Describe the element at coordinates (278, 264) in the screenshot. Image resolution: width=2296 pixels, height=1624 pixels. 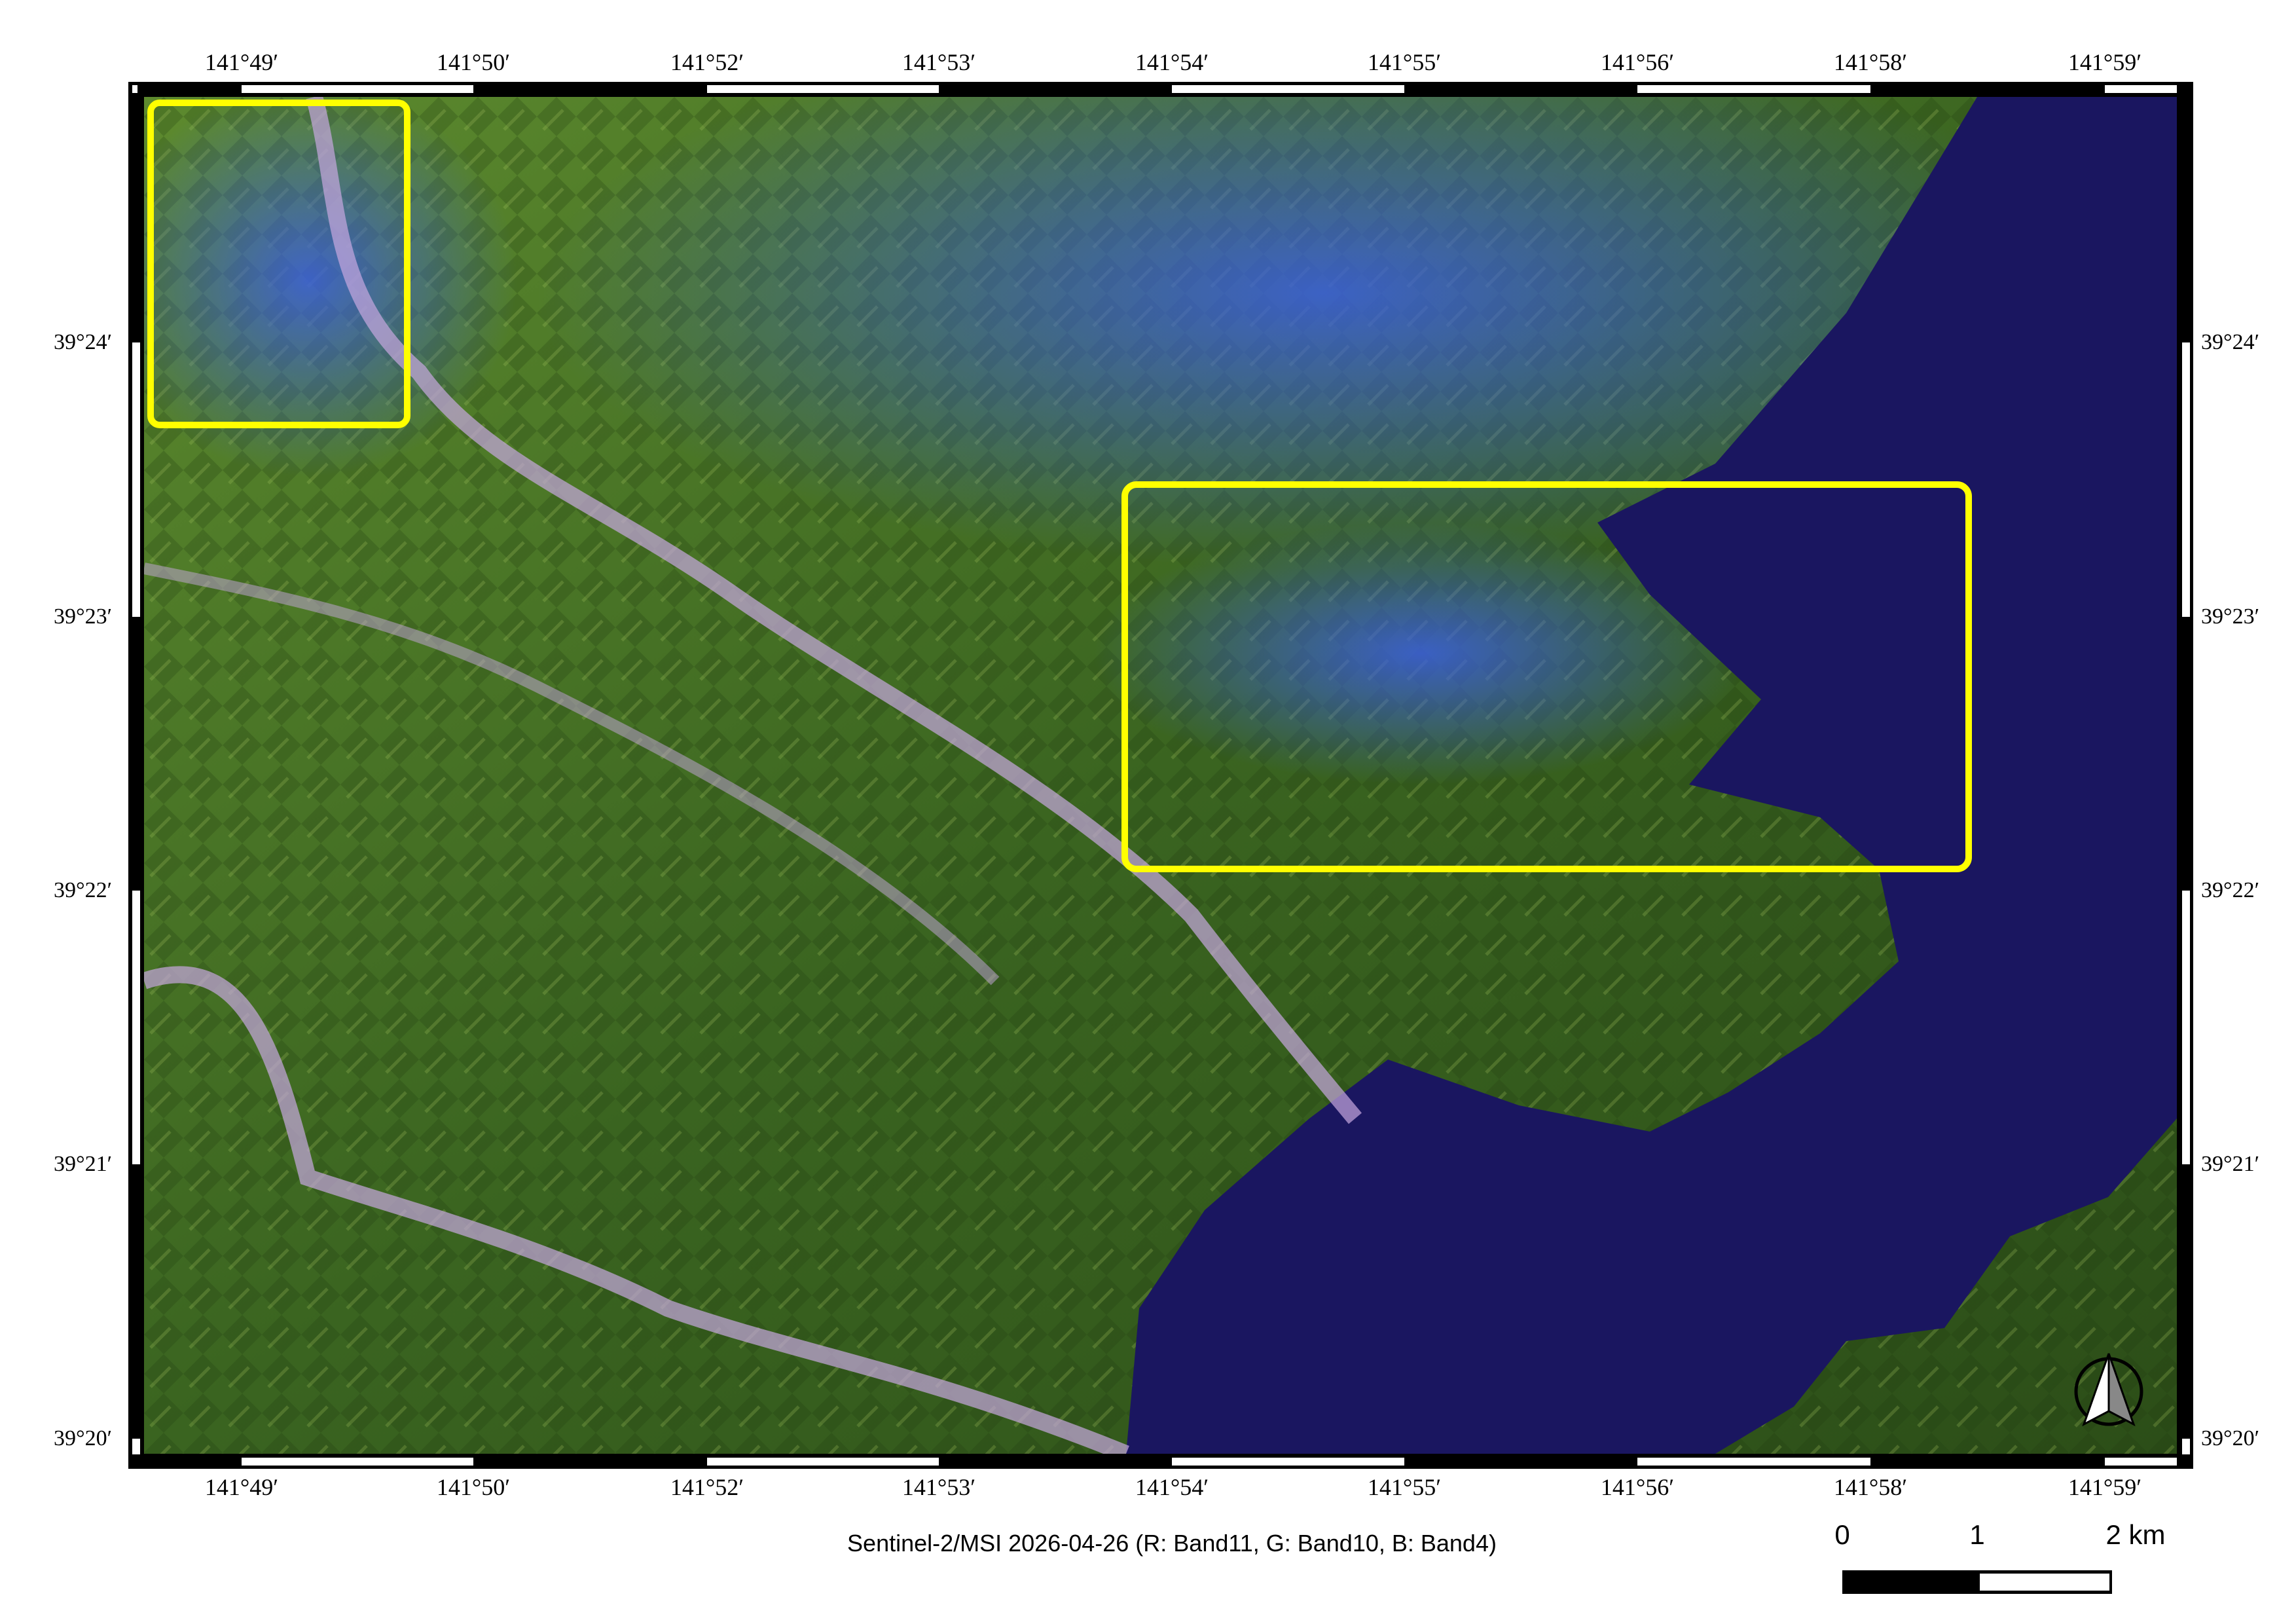
I see `highlight-box-northwest` at that location.